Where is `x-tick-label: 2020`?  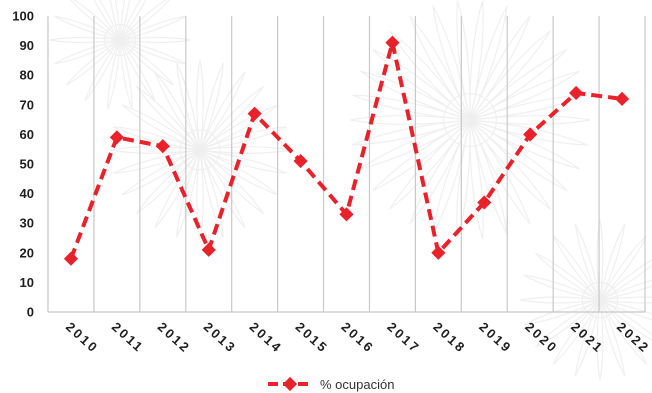
x-tick-label: 2020 is located at coordinates (541, 337).